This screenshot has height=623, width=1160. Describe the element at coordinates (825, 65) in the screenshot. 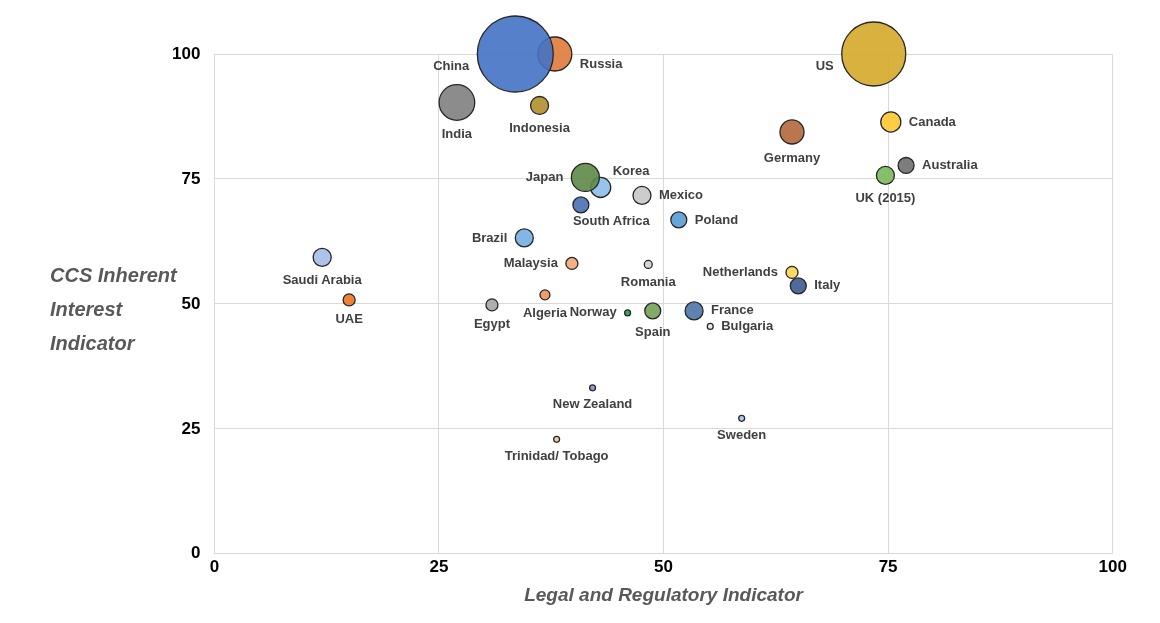

I see `series-label: US` at that location.